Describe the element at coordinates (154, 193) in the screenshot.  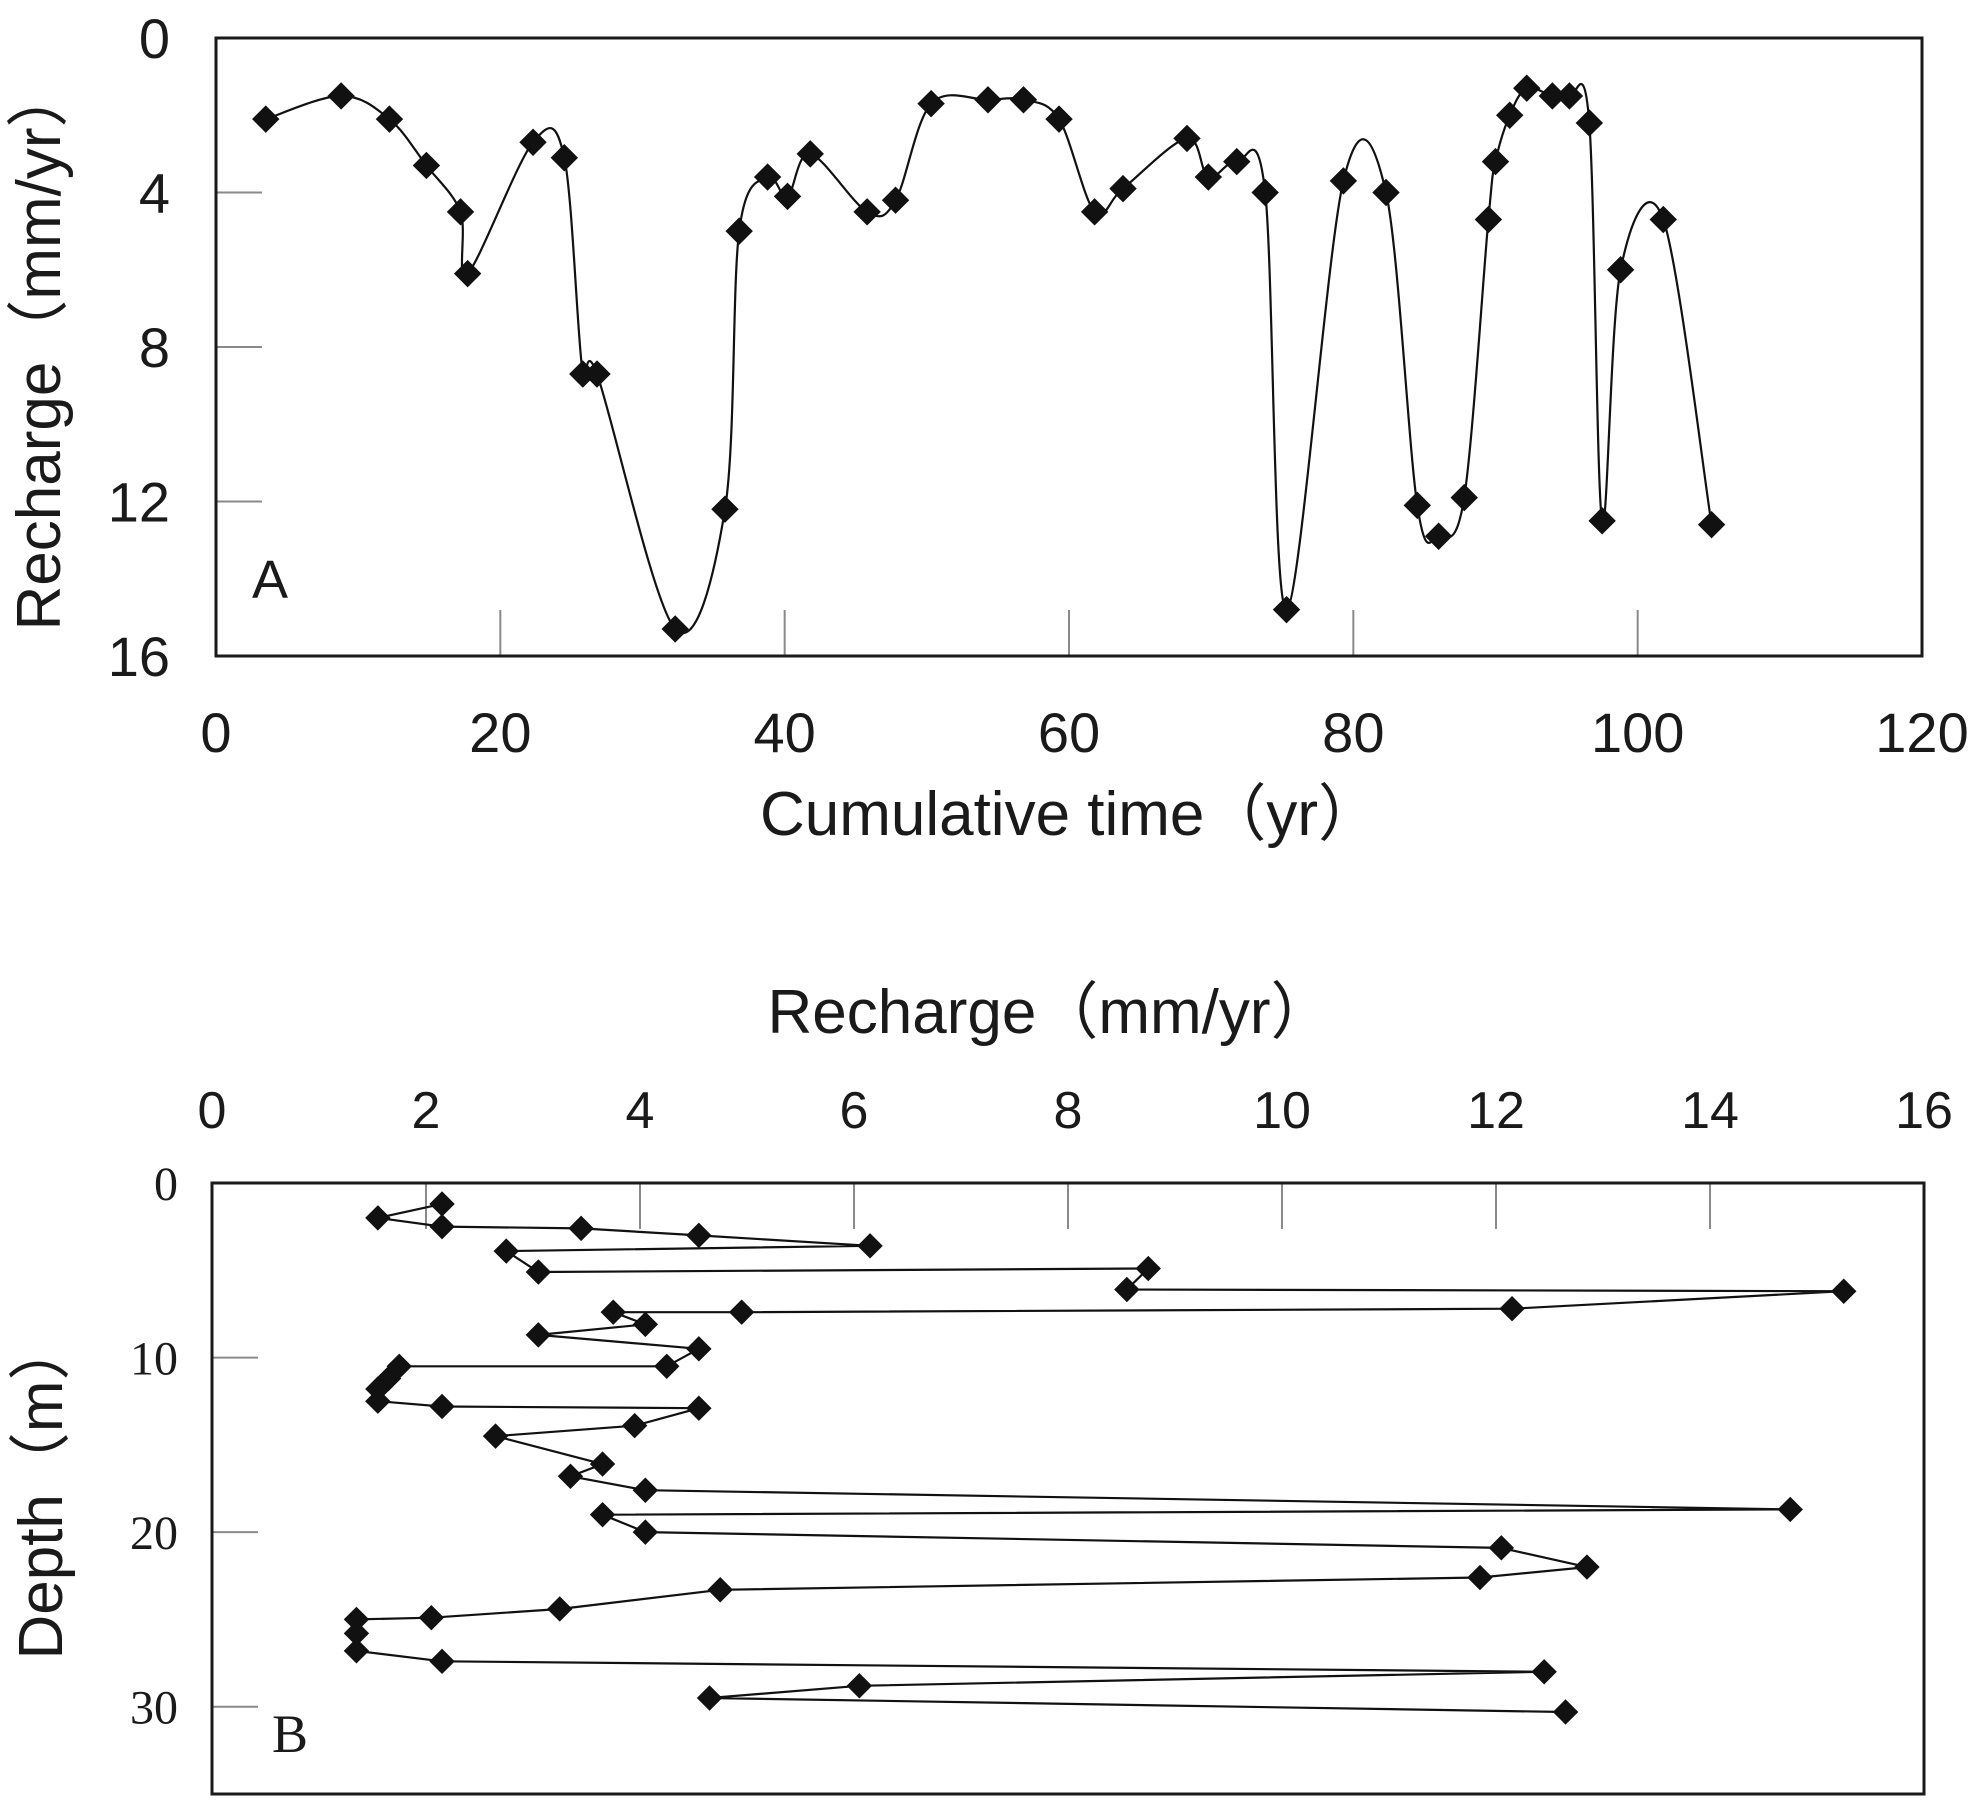
I see `chart-a-y-tick-label: 4` at that location.